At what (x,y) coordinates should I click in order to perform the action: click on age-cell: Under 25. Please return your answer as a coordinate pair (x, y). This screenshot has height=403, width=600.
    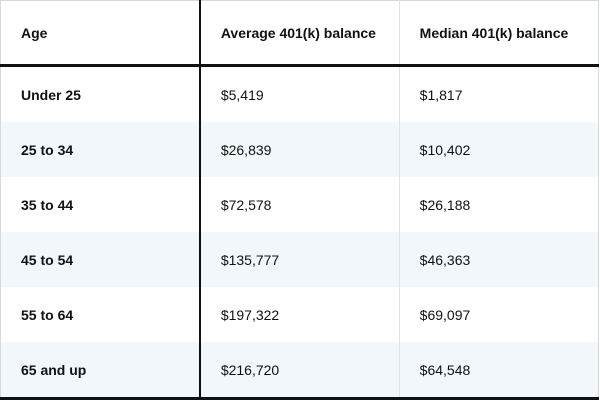
    Looking at the image, I should click on (100, 93).